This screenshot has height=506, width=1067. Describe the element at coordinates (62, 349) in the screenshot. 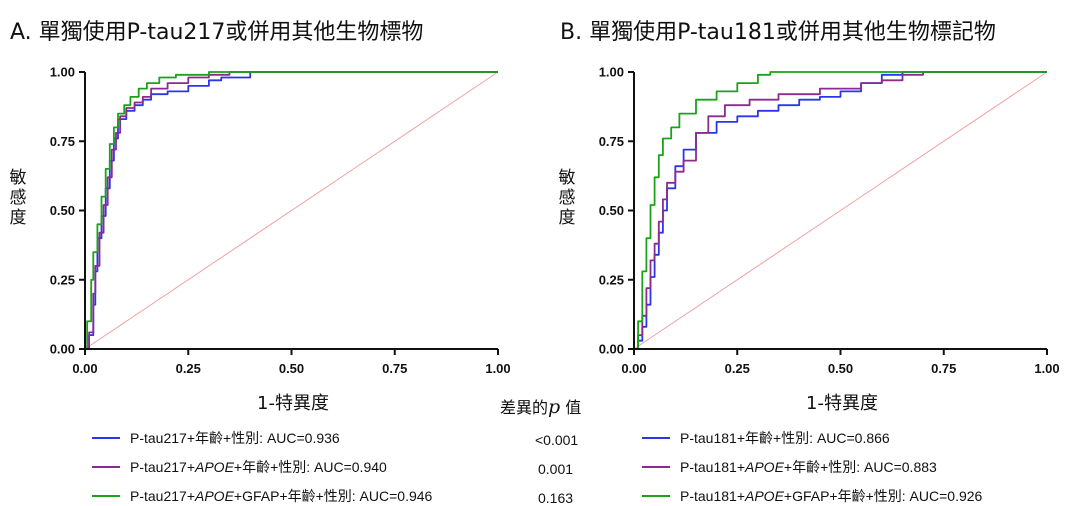

I see `panel-a-y-tick-label: 0.00` at that location.